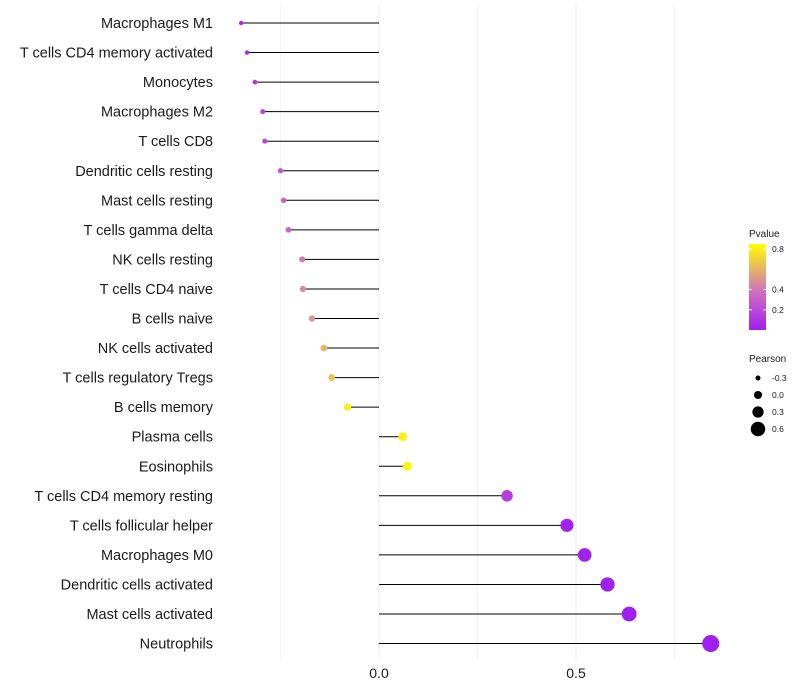 The height and width of the screenshot is (700, 800). Describe the element at coordinates (379, 673) in the screenshot. I see `x-tick-label: 0.0` at that location.